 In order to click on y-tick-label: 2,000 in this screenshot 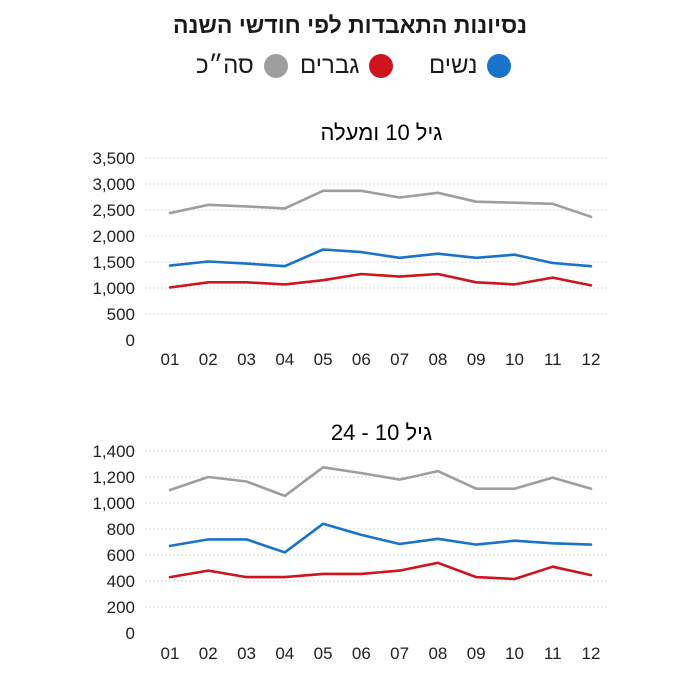, I will do `click(113, 236)`.